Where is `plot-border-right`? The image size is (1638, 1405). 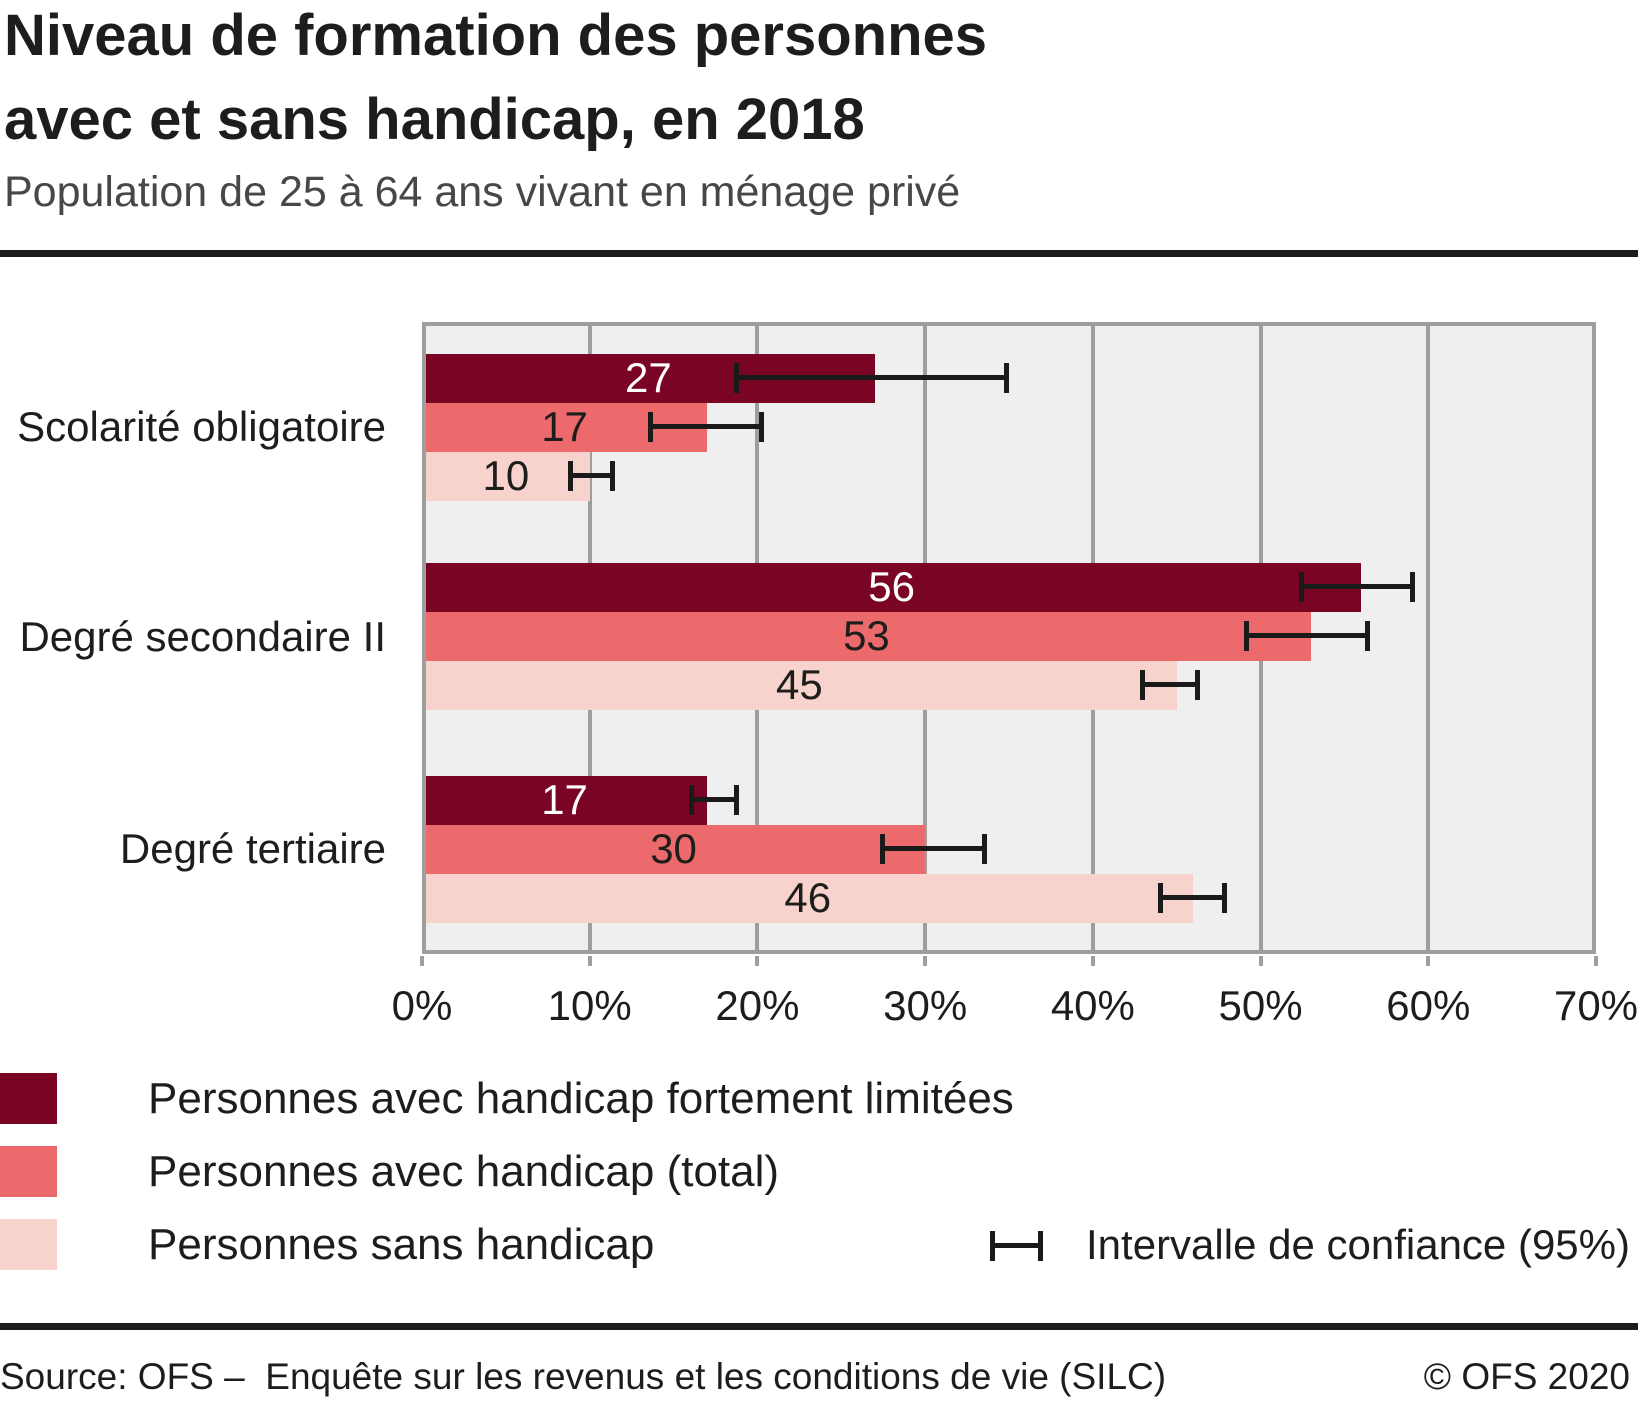
plot-border-right is located at coordinates (1594, 638).